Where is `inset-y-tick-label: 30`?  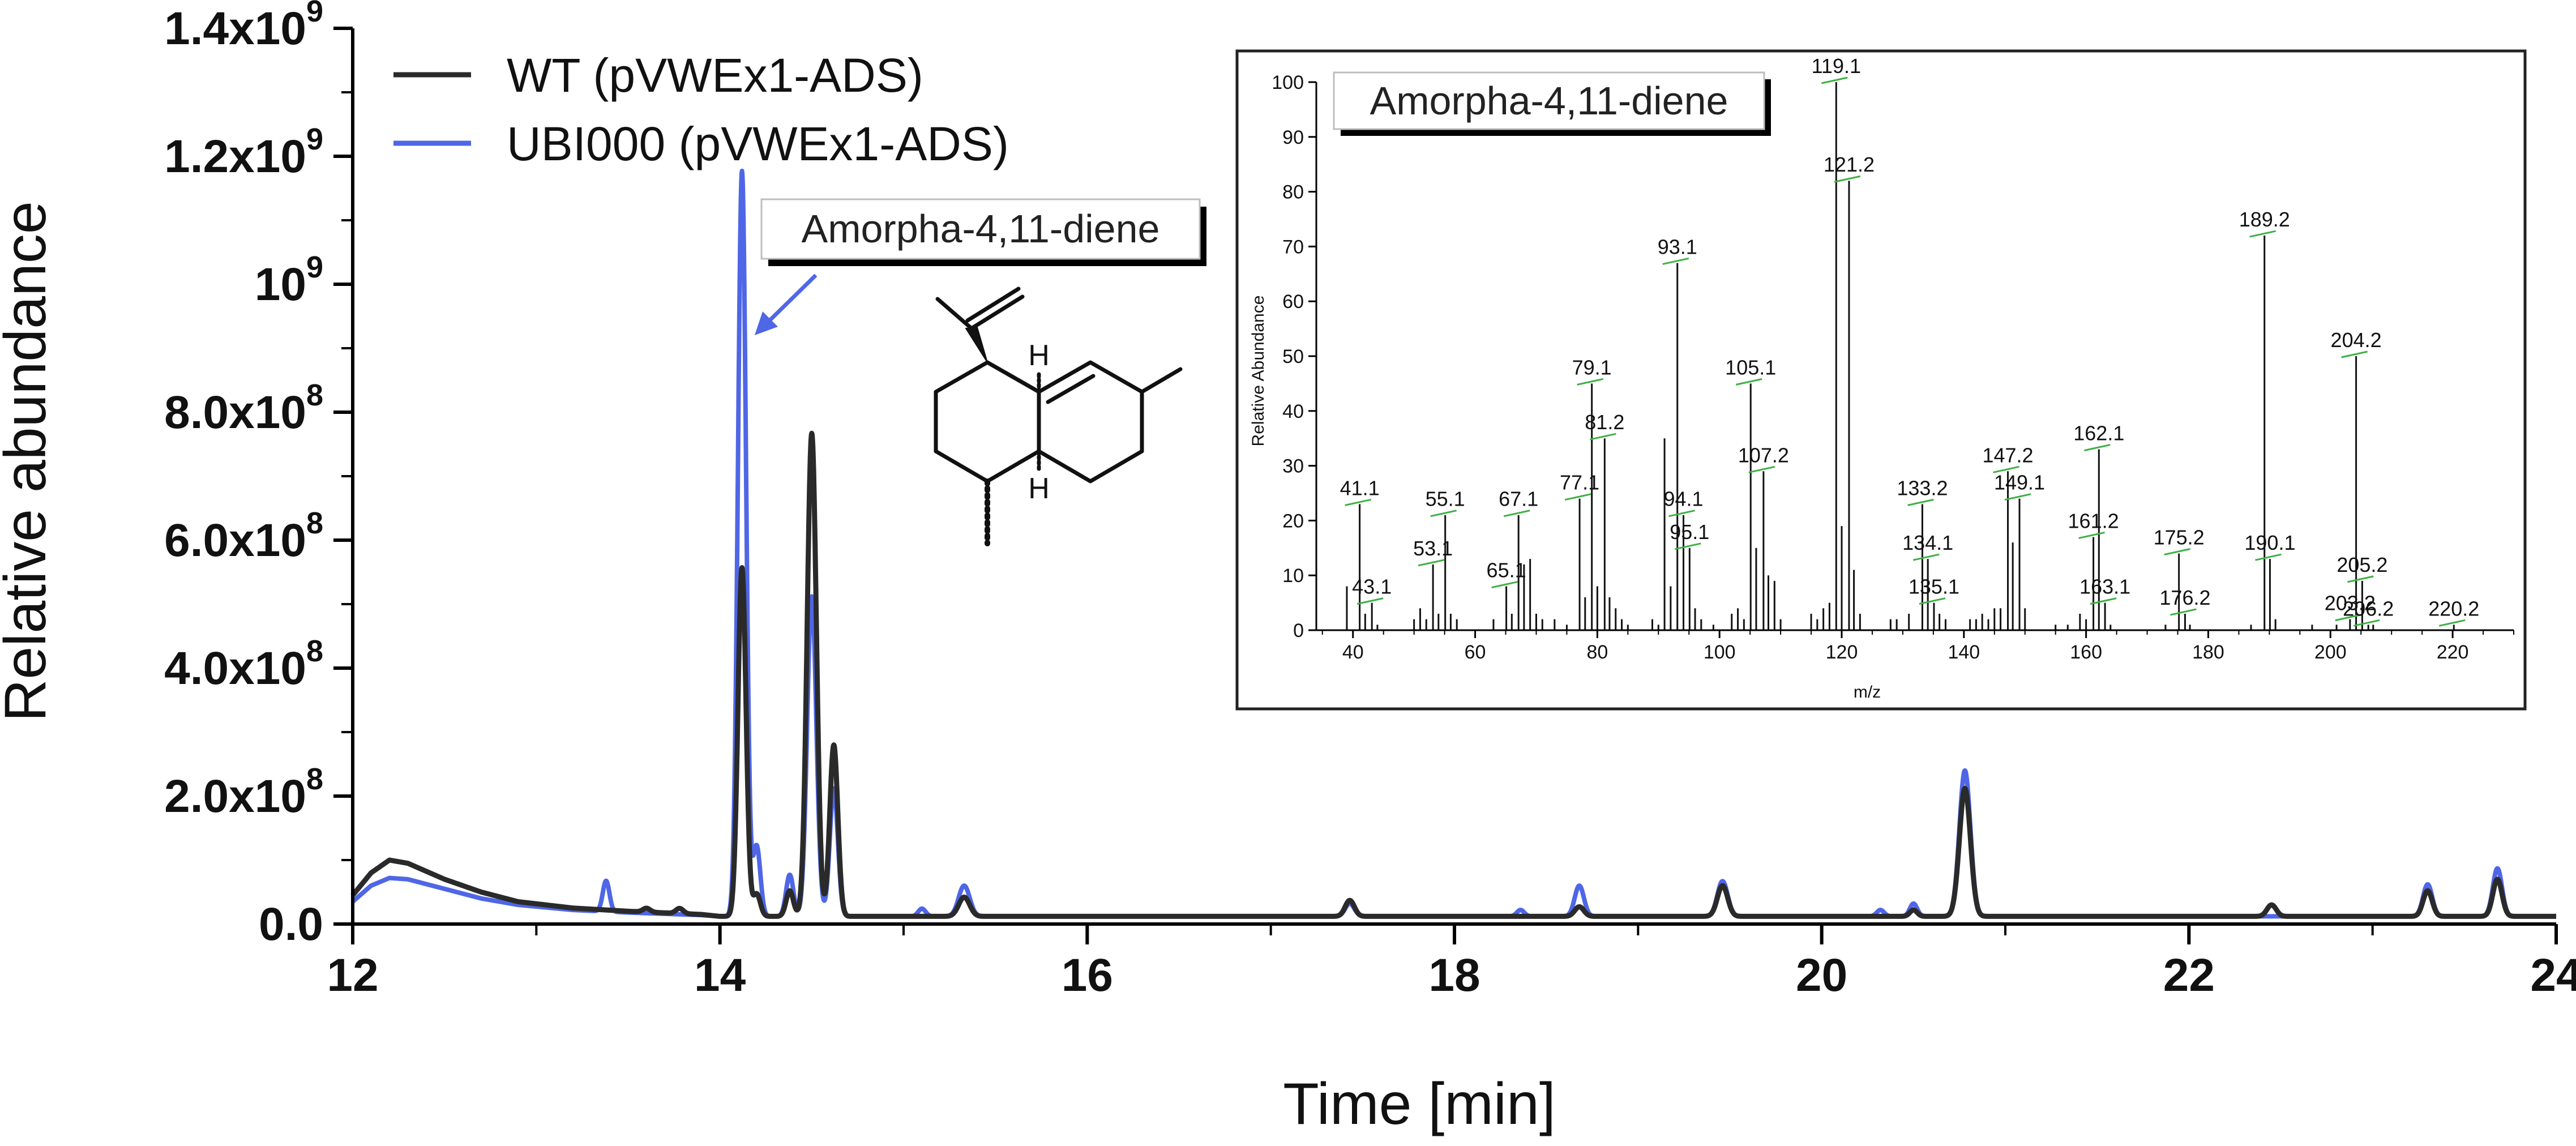 inset-y-tick-label: 30 is located at coordinates (1293, 466).